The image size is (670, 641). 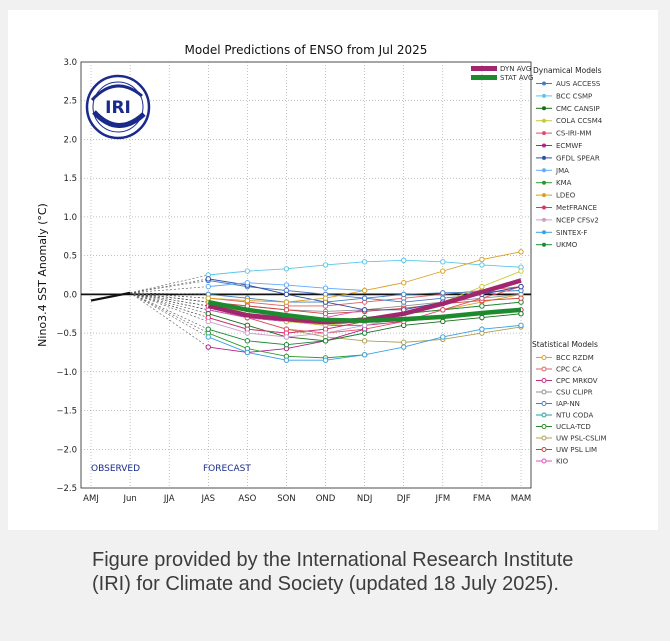 What do you see at coordinates (515, 69) in the screenshot?
I see `legend-label: DYN AVG` at bounding box center [515, 69].